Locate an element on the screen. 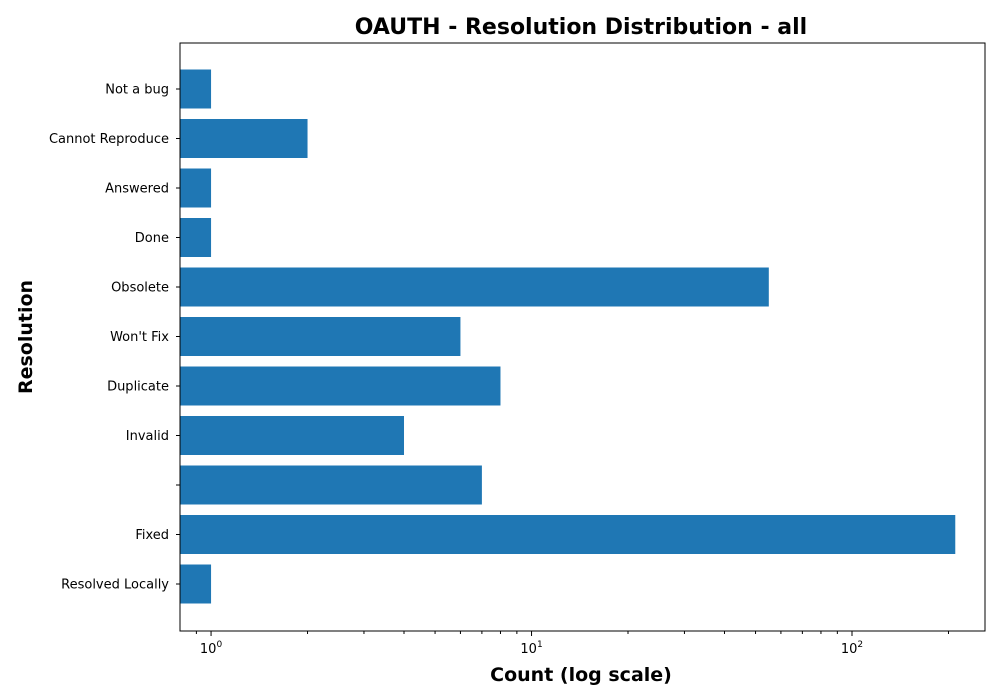  x-tick-label: 10² is located at coordinates (852, 648).